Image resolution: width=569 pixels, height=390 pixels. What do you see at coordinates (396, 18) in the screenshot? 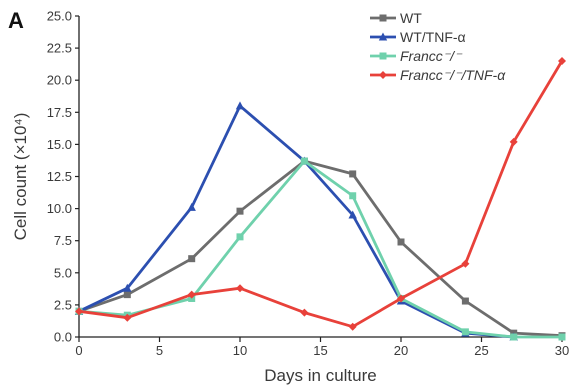
I see `legend-item: WT` at bounding box center [396, 18].